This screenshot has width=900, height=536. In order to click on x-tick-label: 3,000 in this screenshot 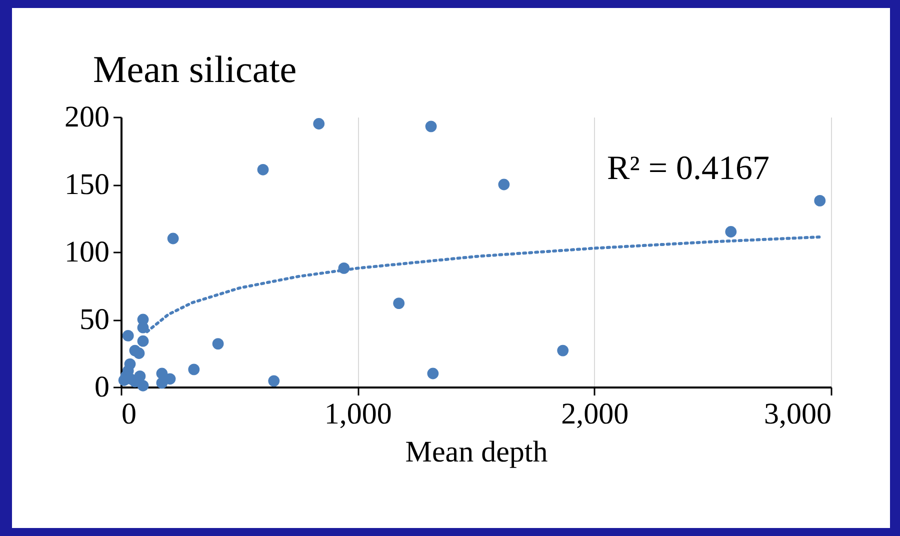, I will do `click(798, 414)`.